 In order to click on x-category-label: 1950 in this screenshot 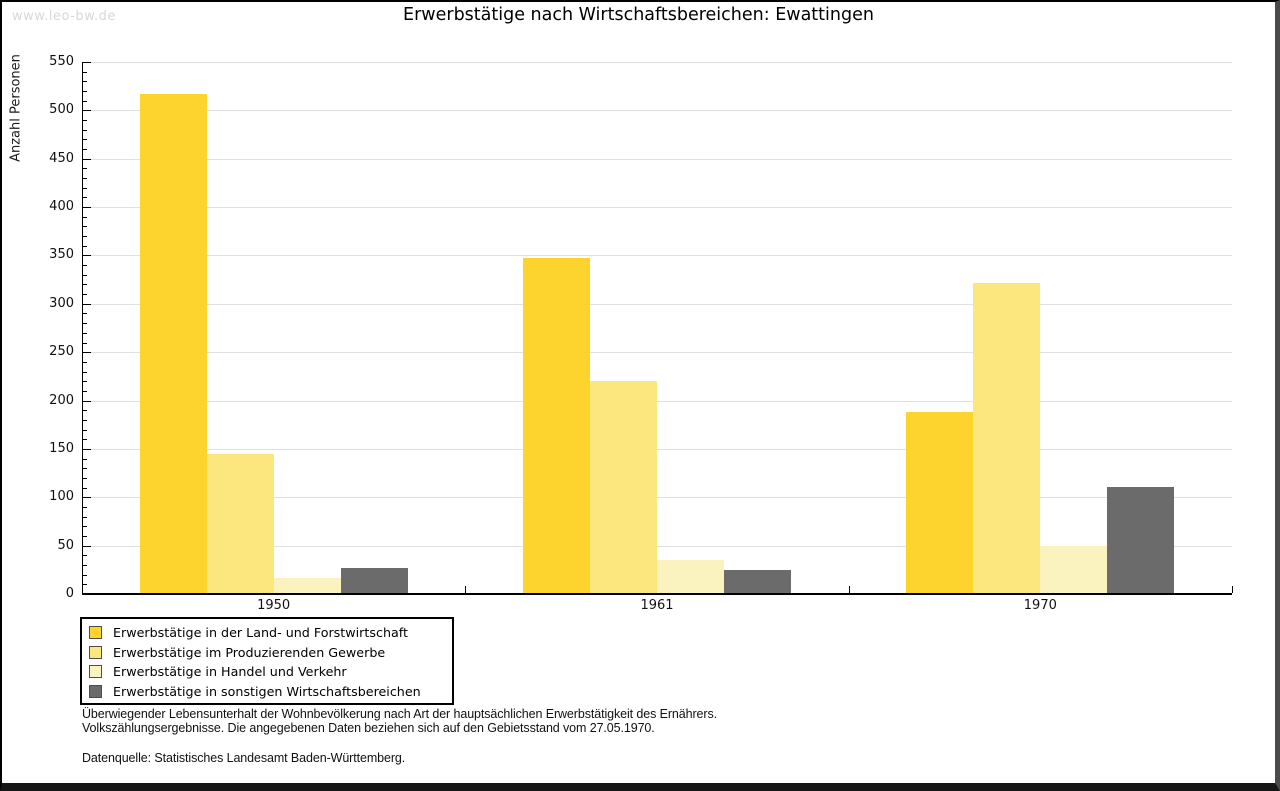, I will do `click(274, 605)`.